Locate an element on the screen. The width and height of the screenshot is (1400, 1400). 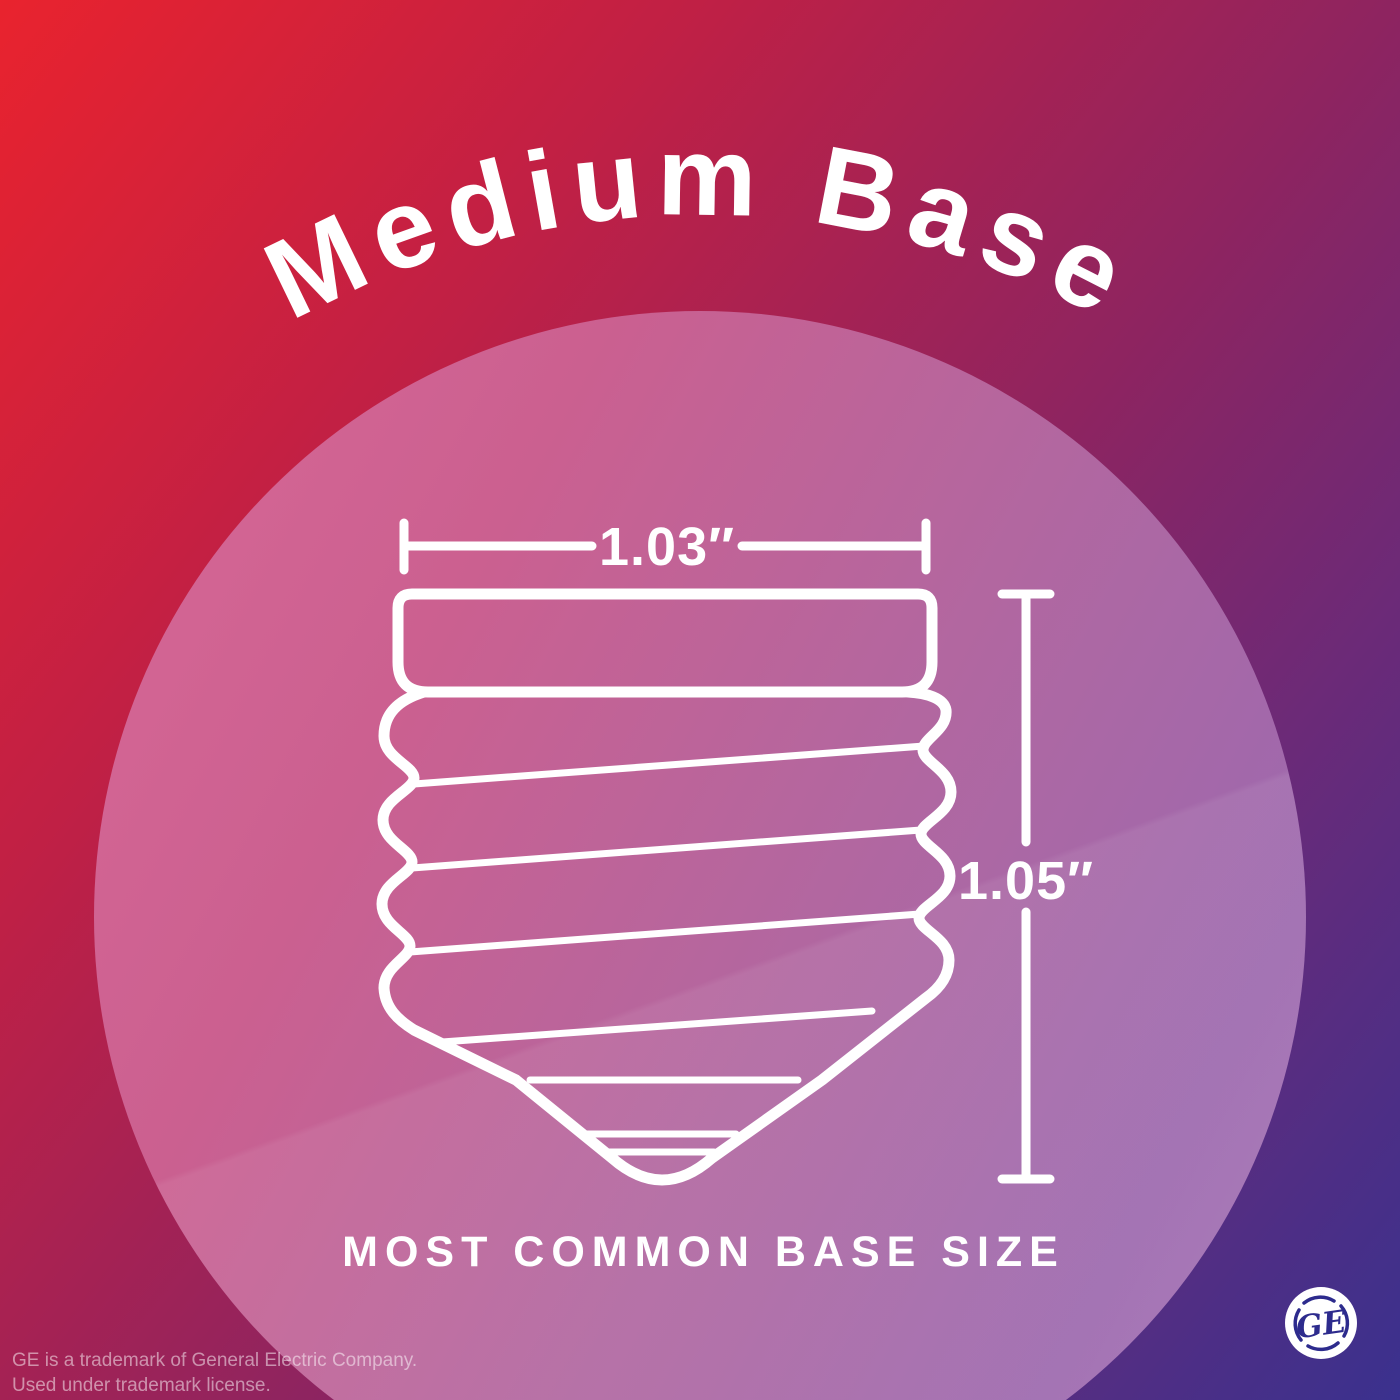
width-dimension-label: 1.03″ is located at coordinates (667, 547).